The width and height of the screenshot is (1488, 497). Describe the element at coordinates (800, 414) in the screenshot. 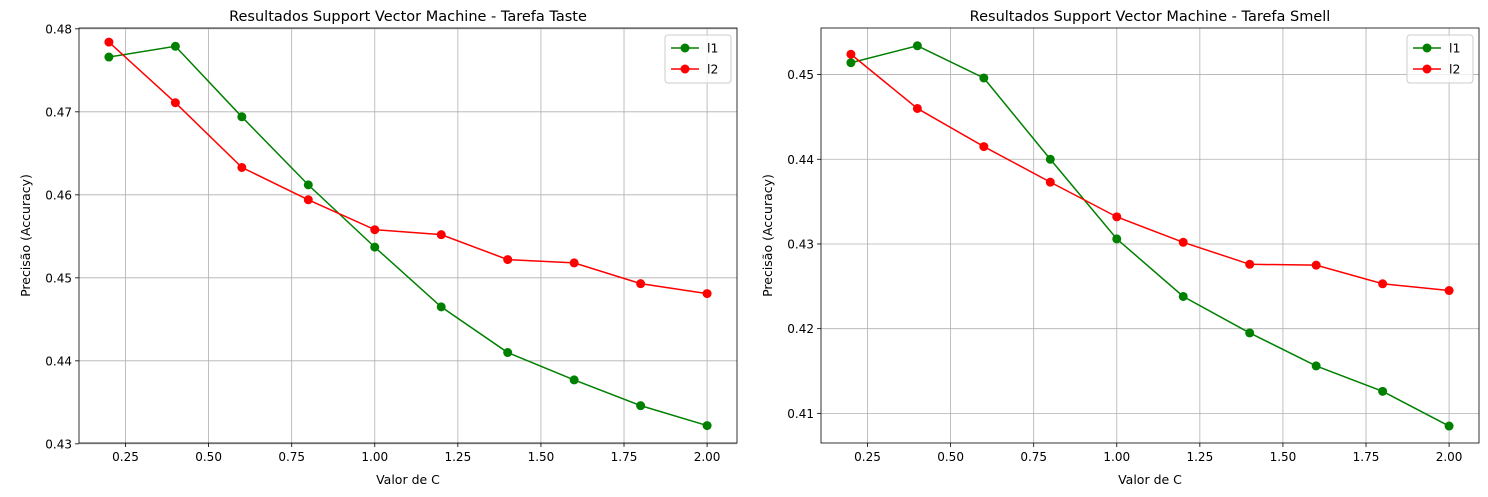

I see `y-tick-label: 0.41` at that location.